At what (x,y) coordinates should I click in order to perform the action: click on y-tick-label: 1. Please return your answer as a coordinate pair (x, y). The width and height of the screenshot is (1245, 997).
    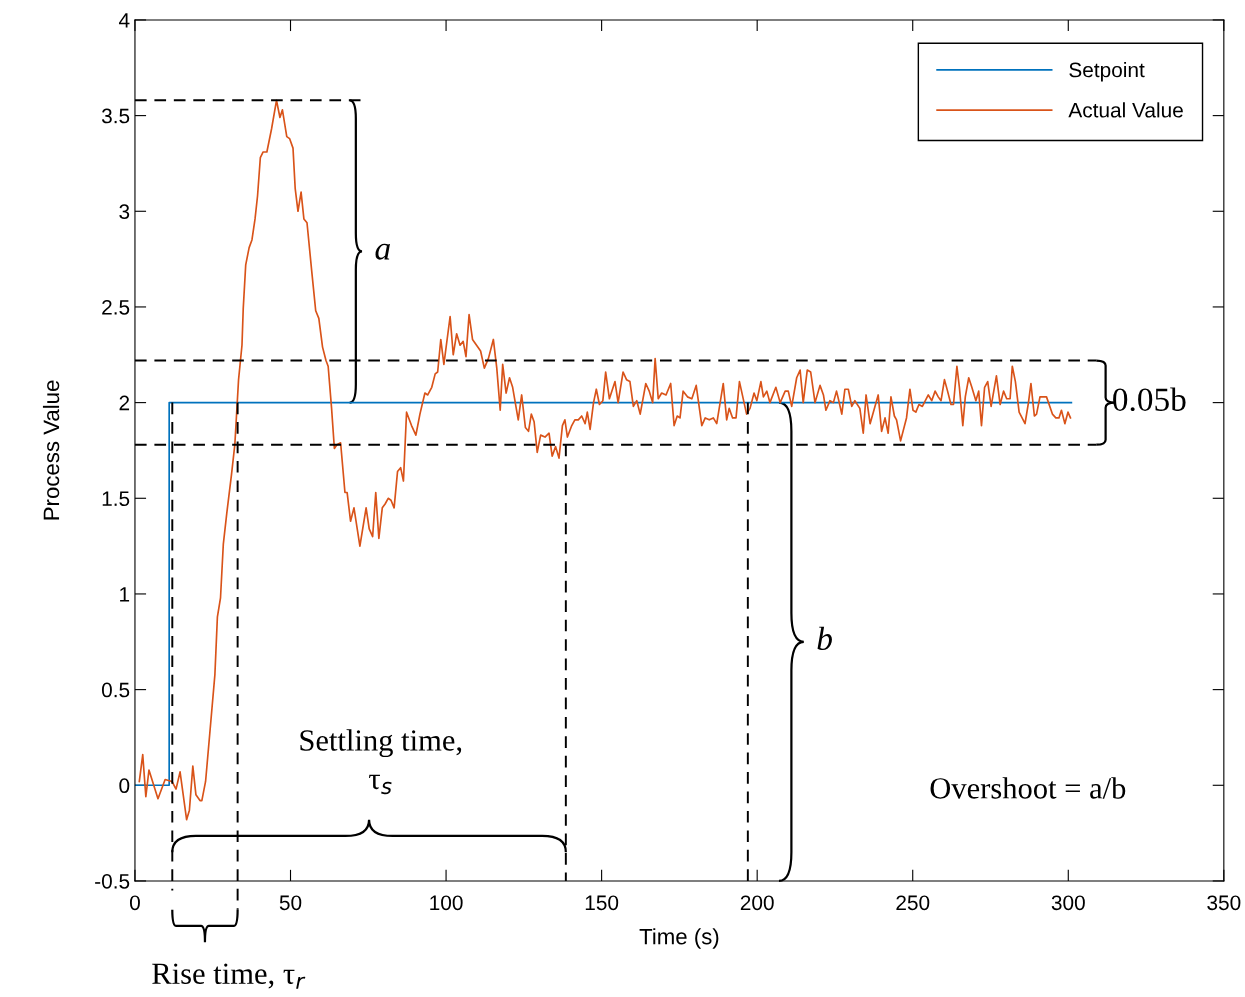
    Looking at the image, I should click on (125, 594).